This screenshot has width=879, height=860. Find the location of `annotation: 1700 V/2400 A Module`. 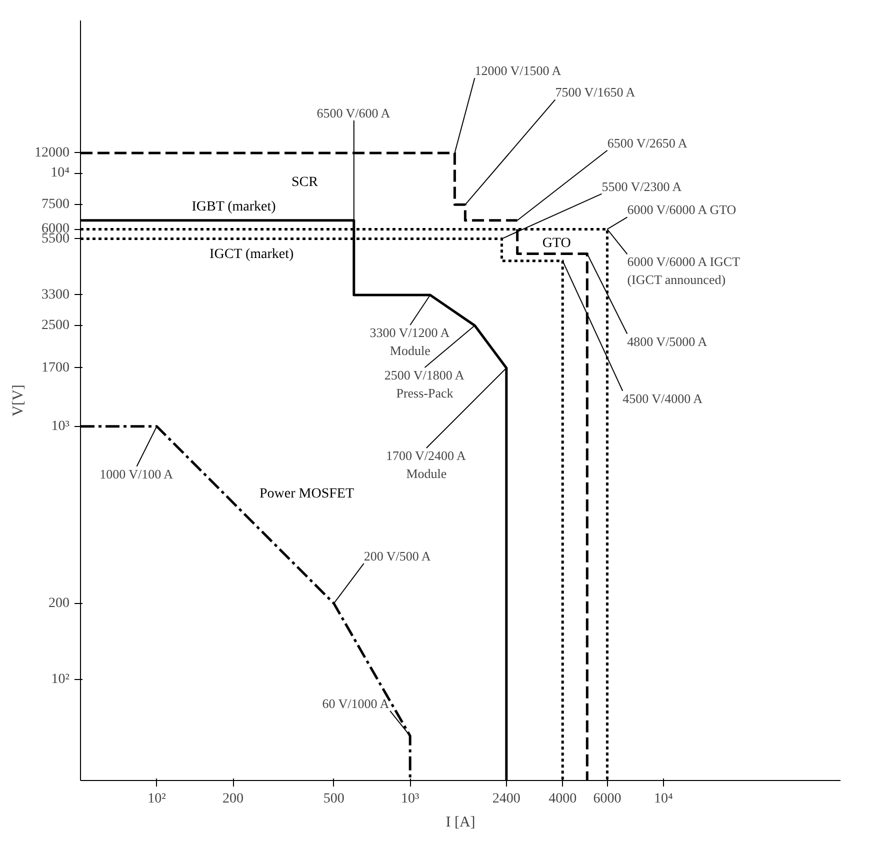

annotation: 1700 V/2400 A Module is located at coordinates (426, 464).